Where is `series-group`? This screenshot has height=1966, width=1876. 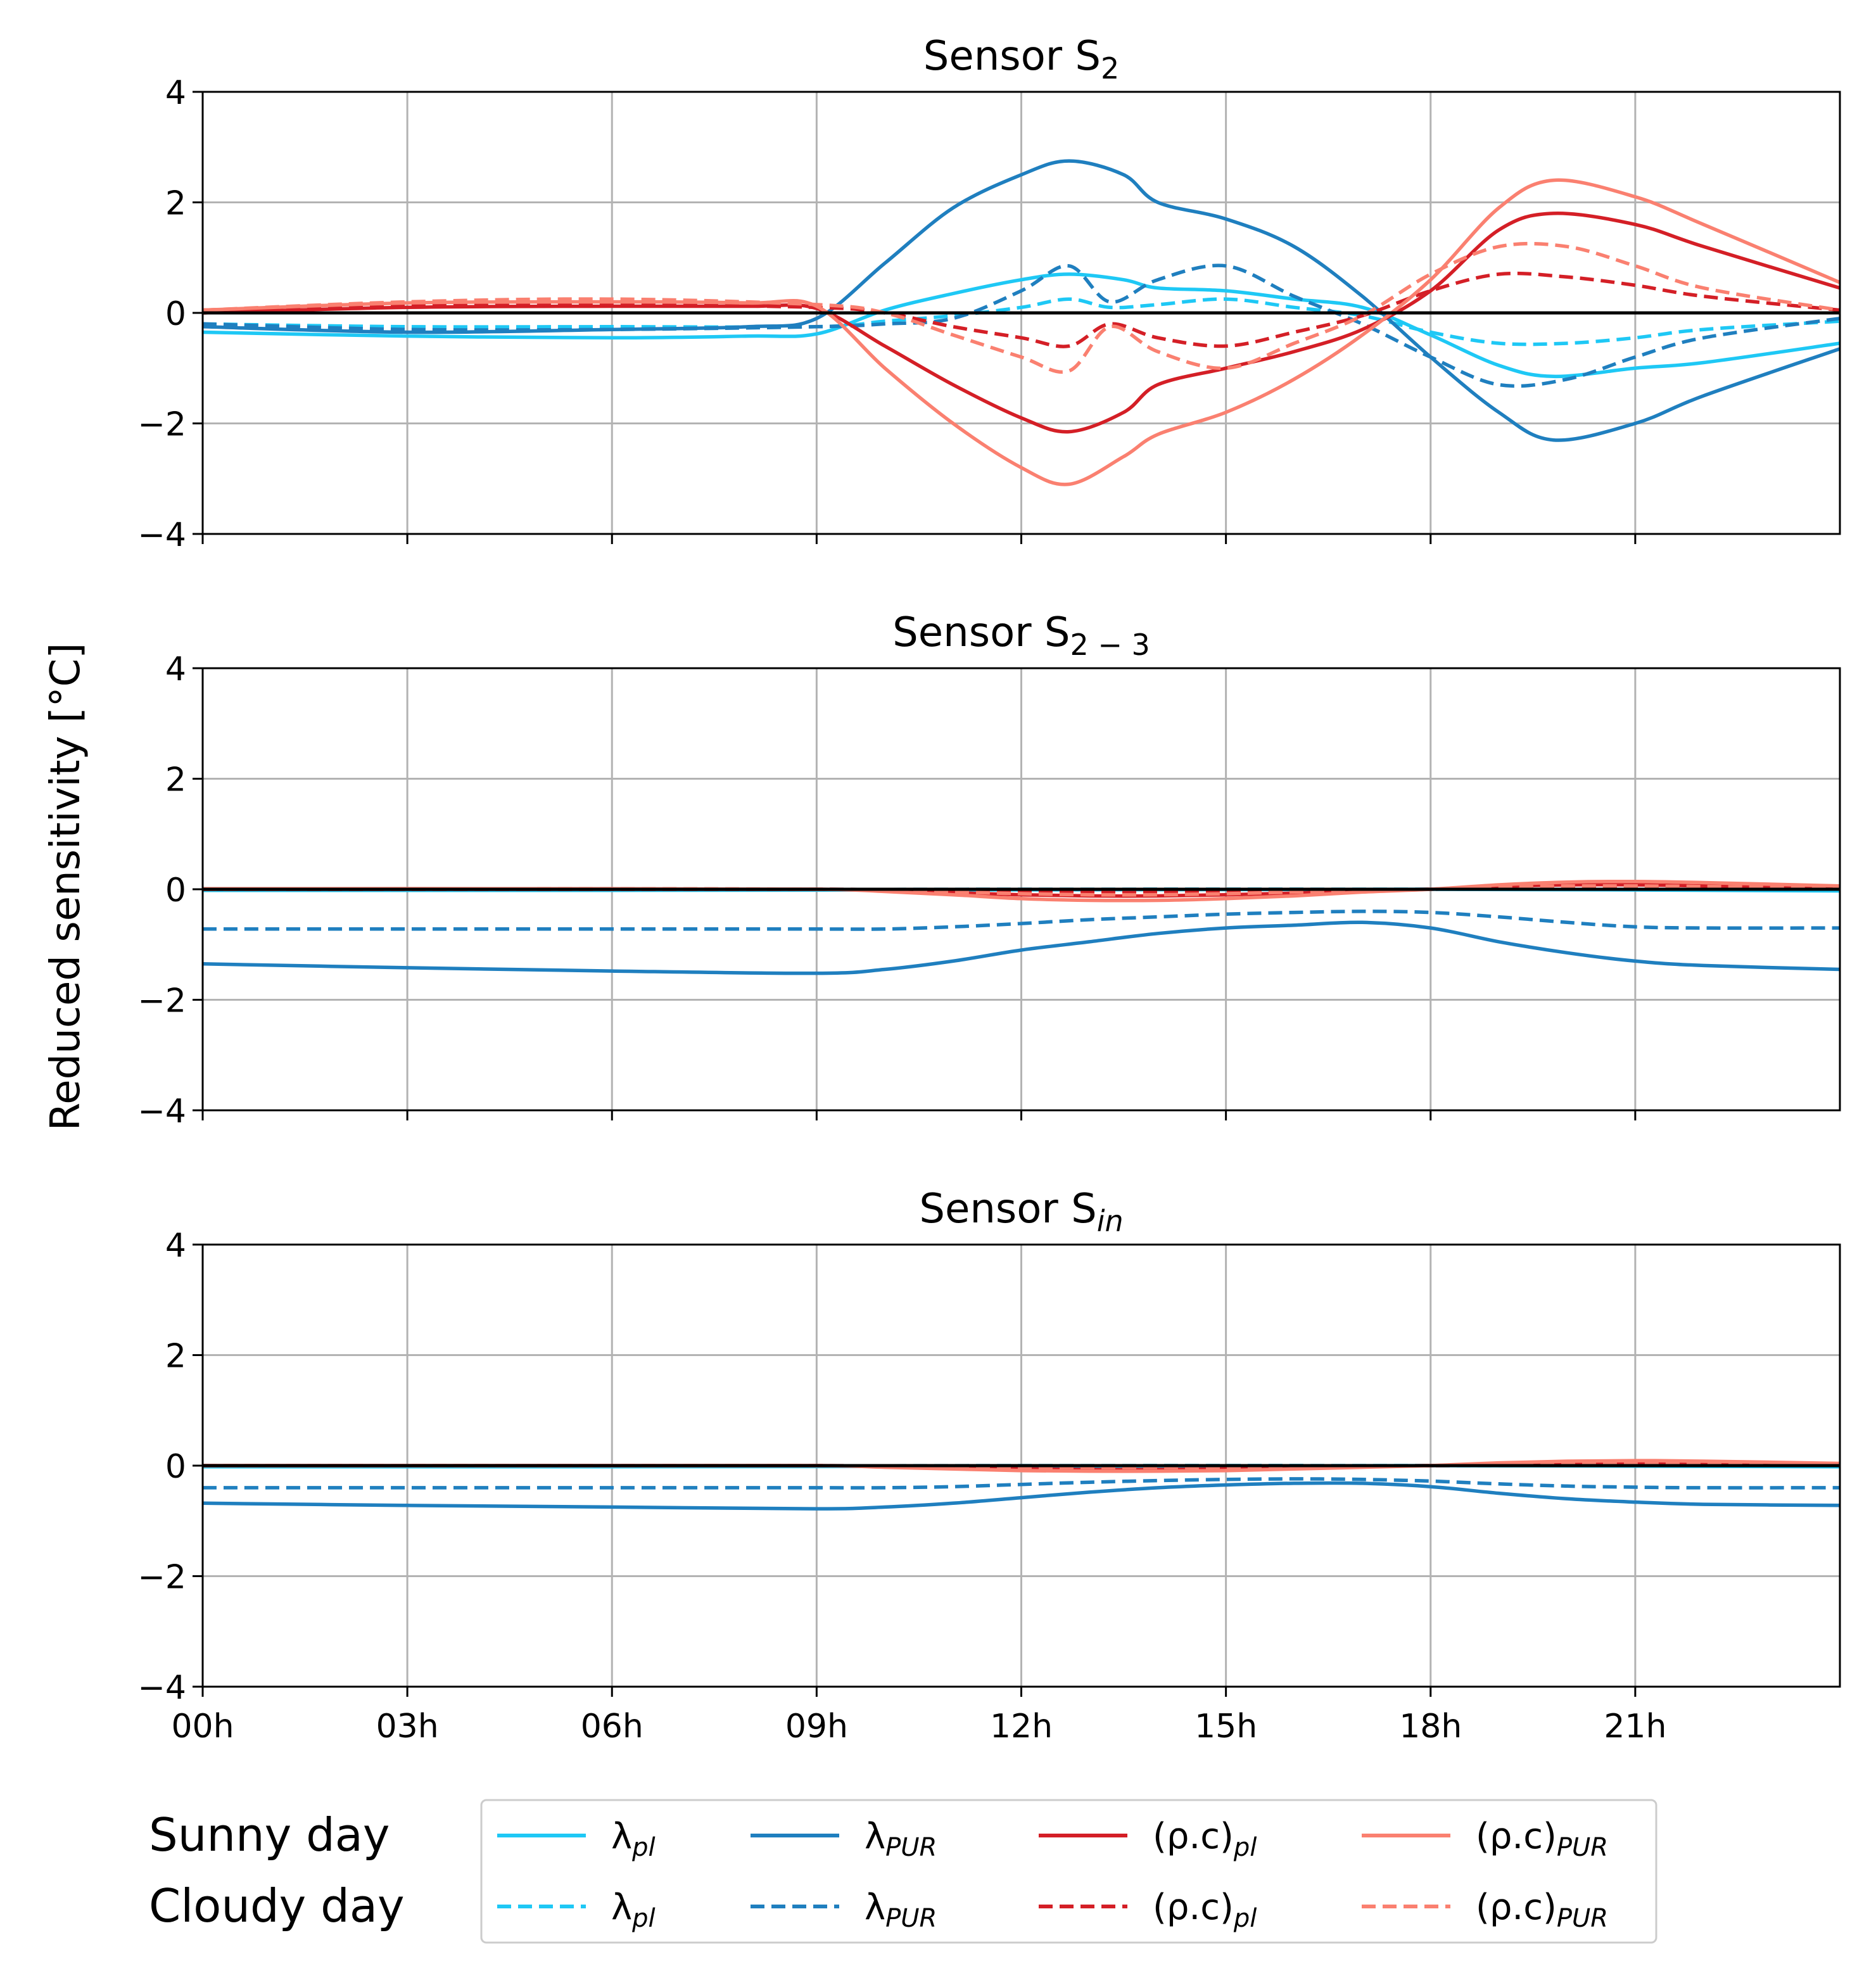
series-group is located at coordinates (1022, 322).